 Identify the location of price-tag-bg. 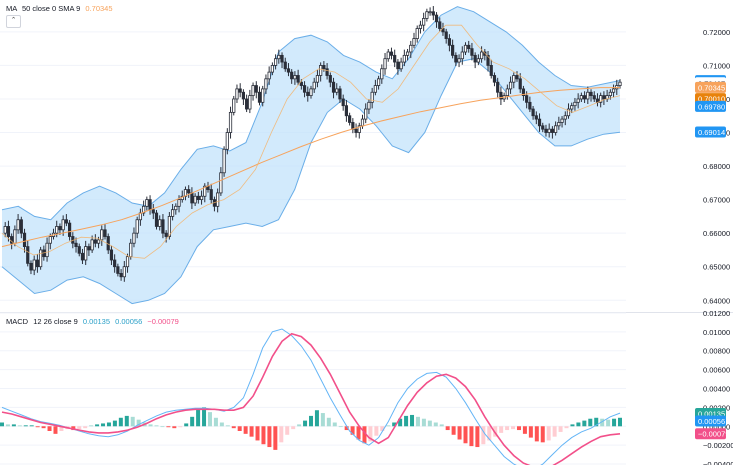
(710, 87).